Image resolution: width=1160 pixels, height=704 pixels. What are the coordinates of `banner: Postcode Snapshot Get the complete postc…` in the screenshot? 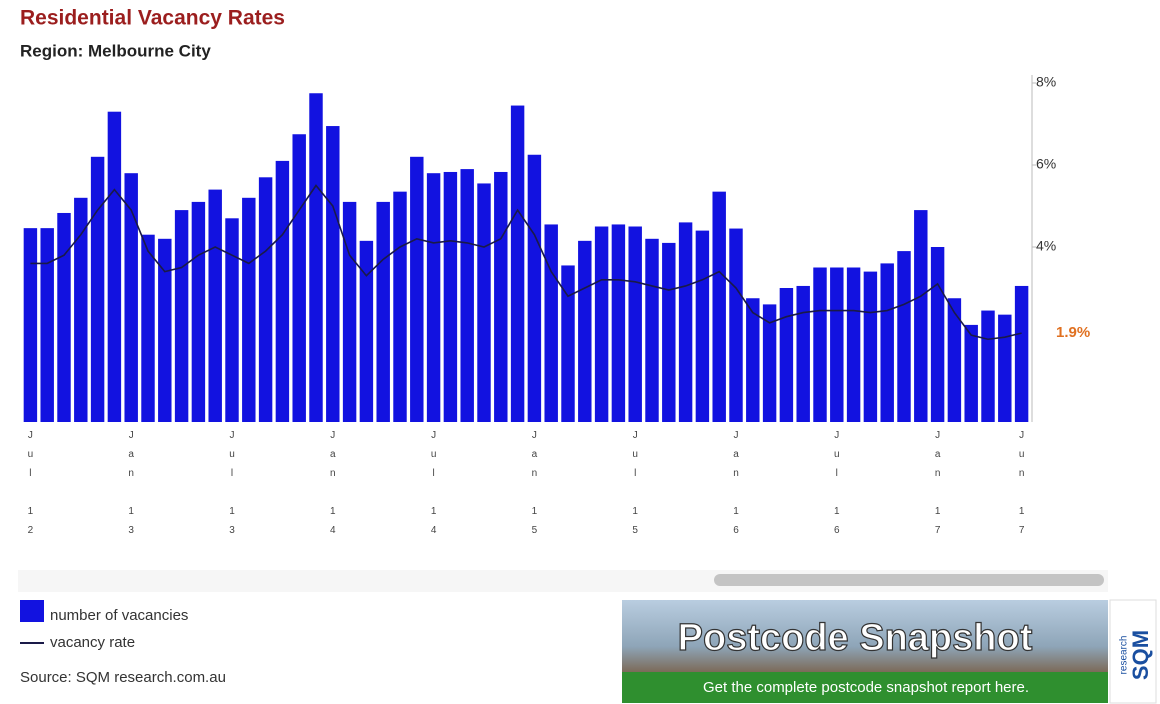 It's located at (889, 651).